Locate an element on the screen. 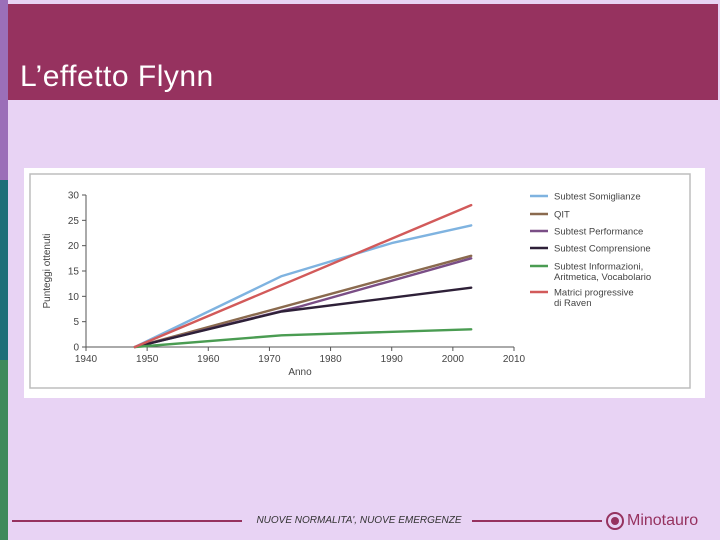 This screenshot has width=720, height=540. footer-caption: NUOVE NORMALITA', NUOVE EMERGENZE is located at coordinates (359, 520).